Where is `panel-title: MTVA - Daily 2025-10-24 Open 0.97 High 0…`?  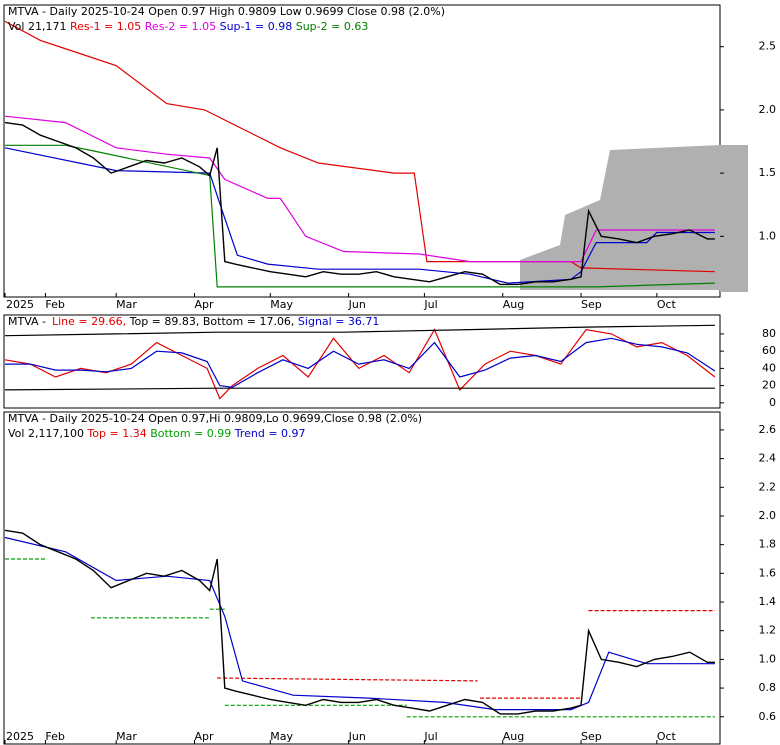
panel-title: MTVA - Daily 2025-10-24 Open 0.97 High 0… is located at coordinates (226, 11).